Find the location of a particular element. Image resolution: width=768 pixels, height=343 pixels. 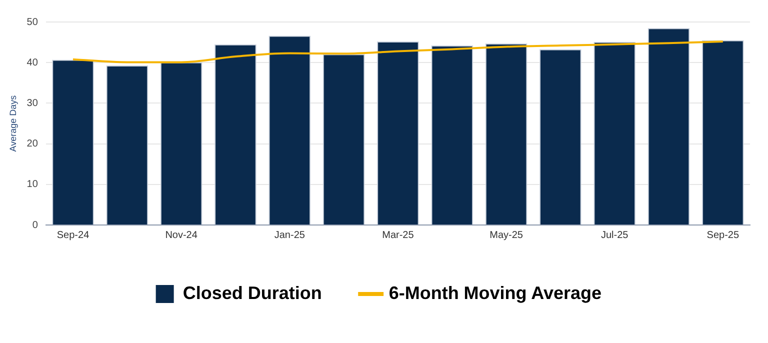

y-tick-label: 30 is located at coordinates (32, 103).